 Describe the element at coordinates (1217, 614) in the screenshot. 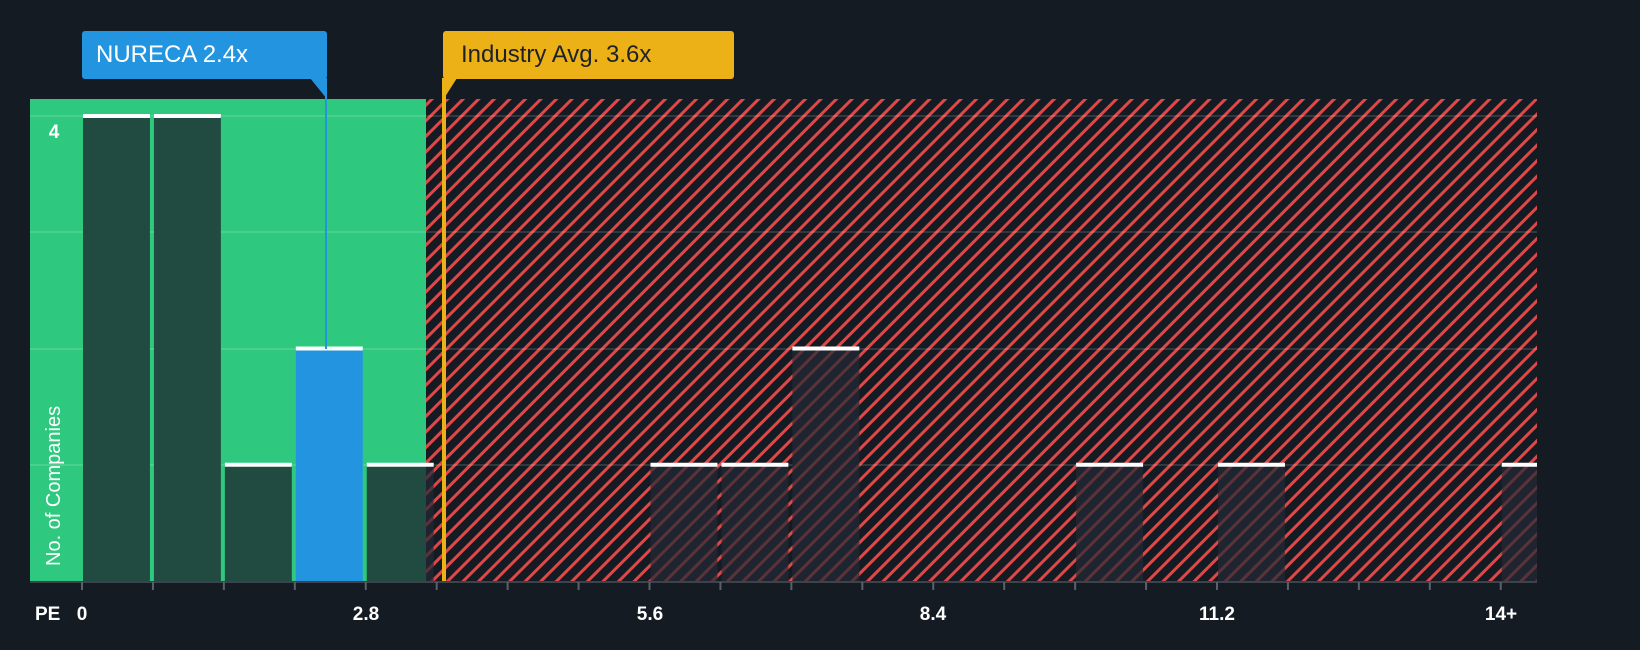

I see `x-tick-label-4: 11.2` at that location.